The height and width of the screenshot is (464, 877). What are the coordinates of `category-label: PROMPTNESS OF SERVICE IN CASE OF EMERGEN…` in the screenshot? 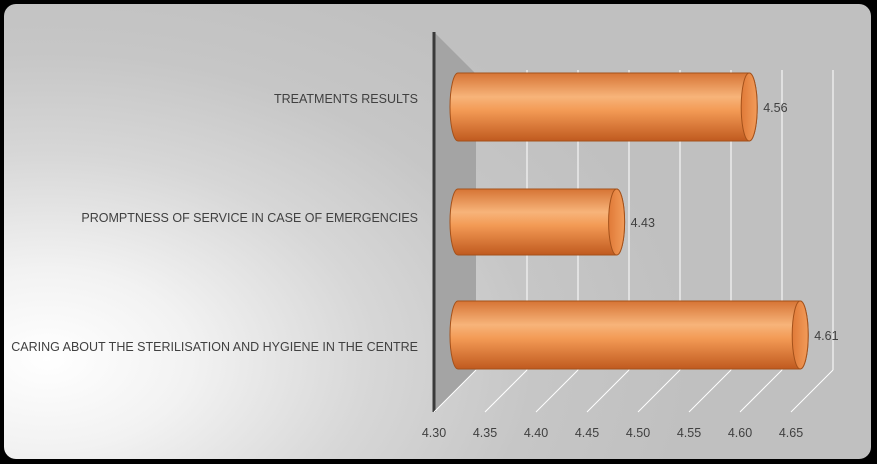 It's located at (249, 218).